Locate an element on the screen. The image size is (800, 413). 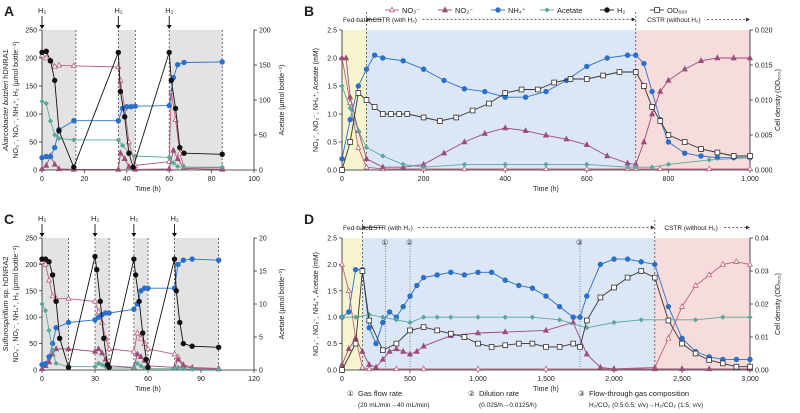
y-axis-label: NO₃⁻, NO₂⁻, NH₄⁺, H₂ (µmol bottle⁻¹) is located at coordinates (16, 303).